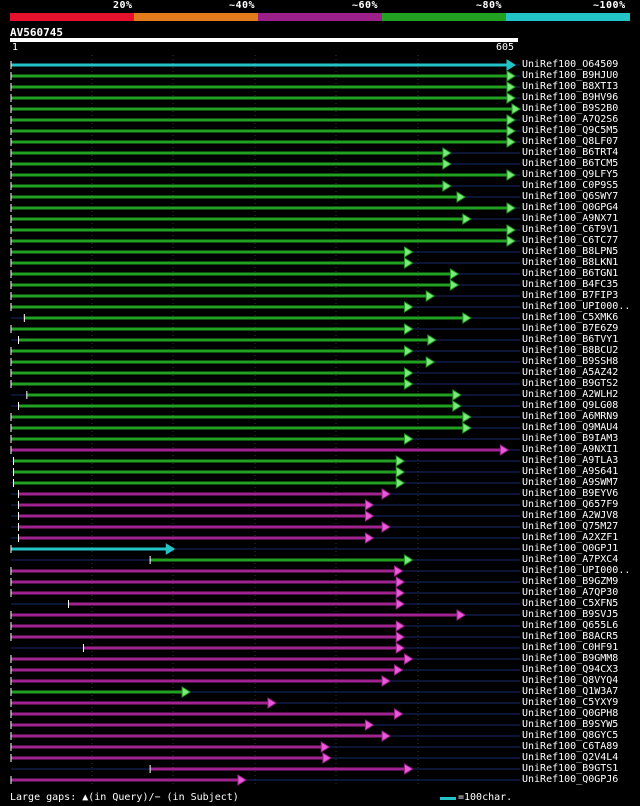  I want to click on hit-label: UniRef100_C5XFN5, so click(570, 603).